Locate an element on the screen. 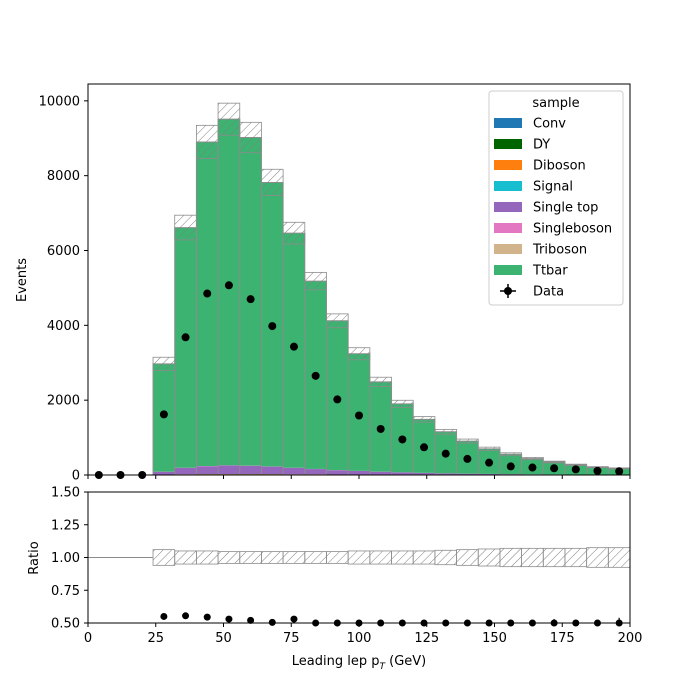 The image size is (700, 700). xtick-label: 125 is located at coordinates (426, 638).